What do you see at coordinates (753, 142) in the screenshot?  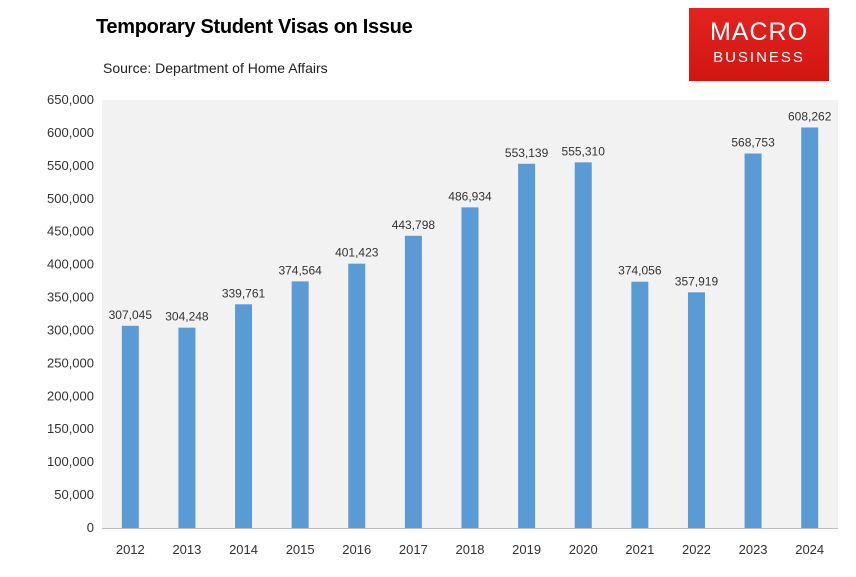 I see `data-label-2023: 568,753` at bounding box center [753, 142].